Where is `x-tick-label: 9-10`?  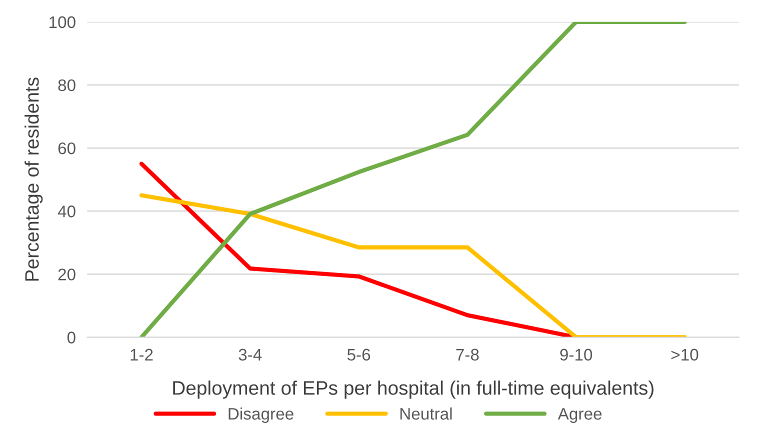 x-tick-label: 9-10 is located at coordinates (576, 354).